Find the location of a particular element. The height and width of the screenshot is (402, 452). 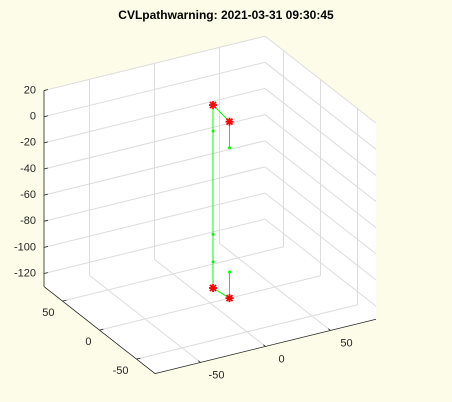

x-axis is located at coordinates (265, 346).